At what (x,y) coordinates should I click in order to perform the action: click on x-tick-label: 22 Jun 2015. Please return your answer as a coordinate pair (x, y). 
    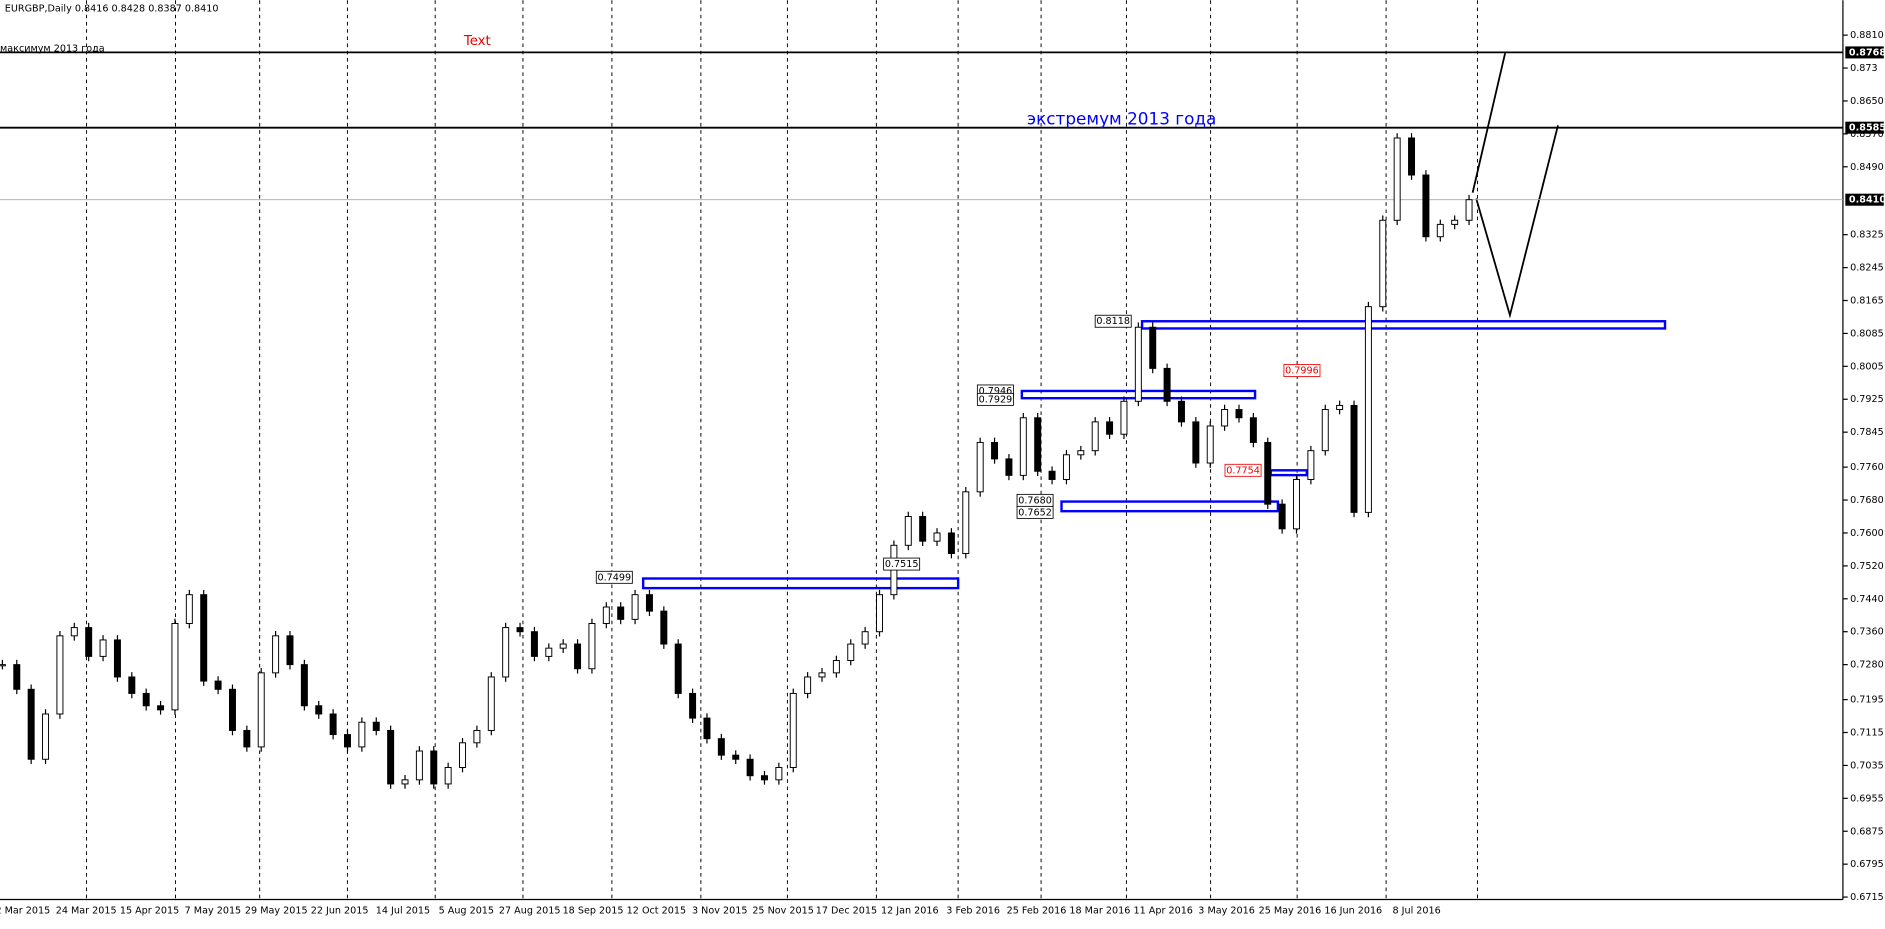
    Looking at the image, I should click on (340, 910).